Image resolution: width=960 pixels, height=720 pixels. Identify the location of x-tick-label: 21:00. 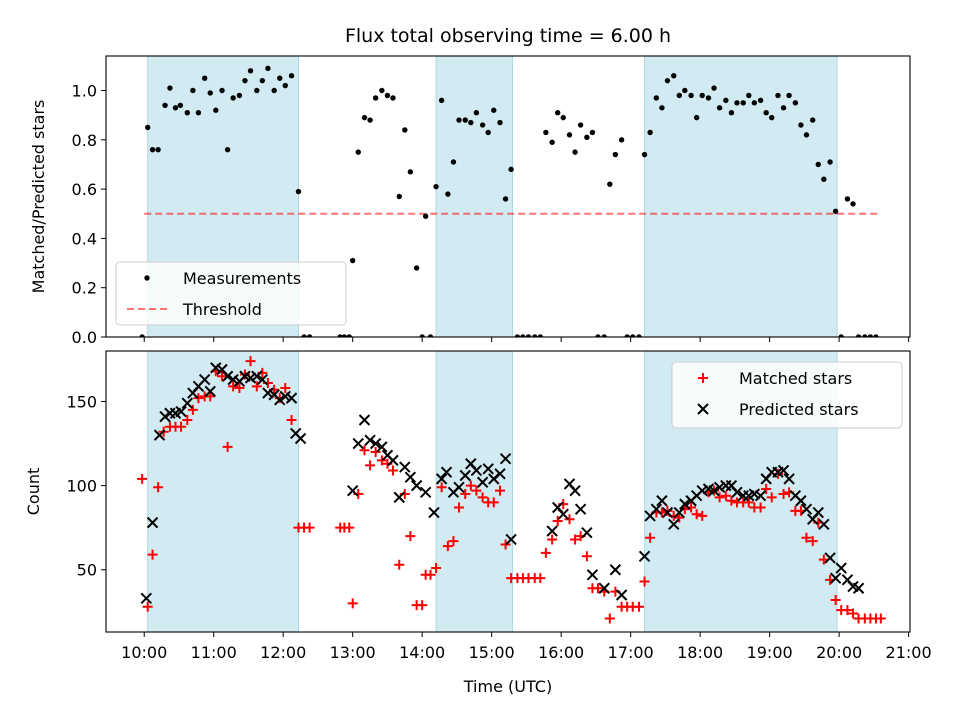
(909, 652).